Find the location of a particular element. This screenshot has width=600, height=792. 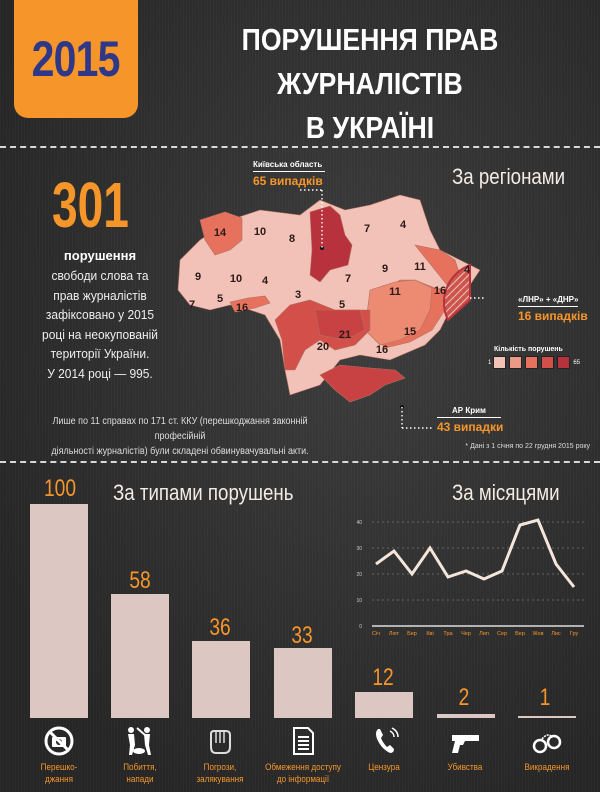

crimea-callout: АР Крим 43 випадки is located at coordinates (470, 420).